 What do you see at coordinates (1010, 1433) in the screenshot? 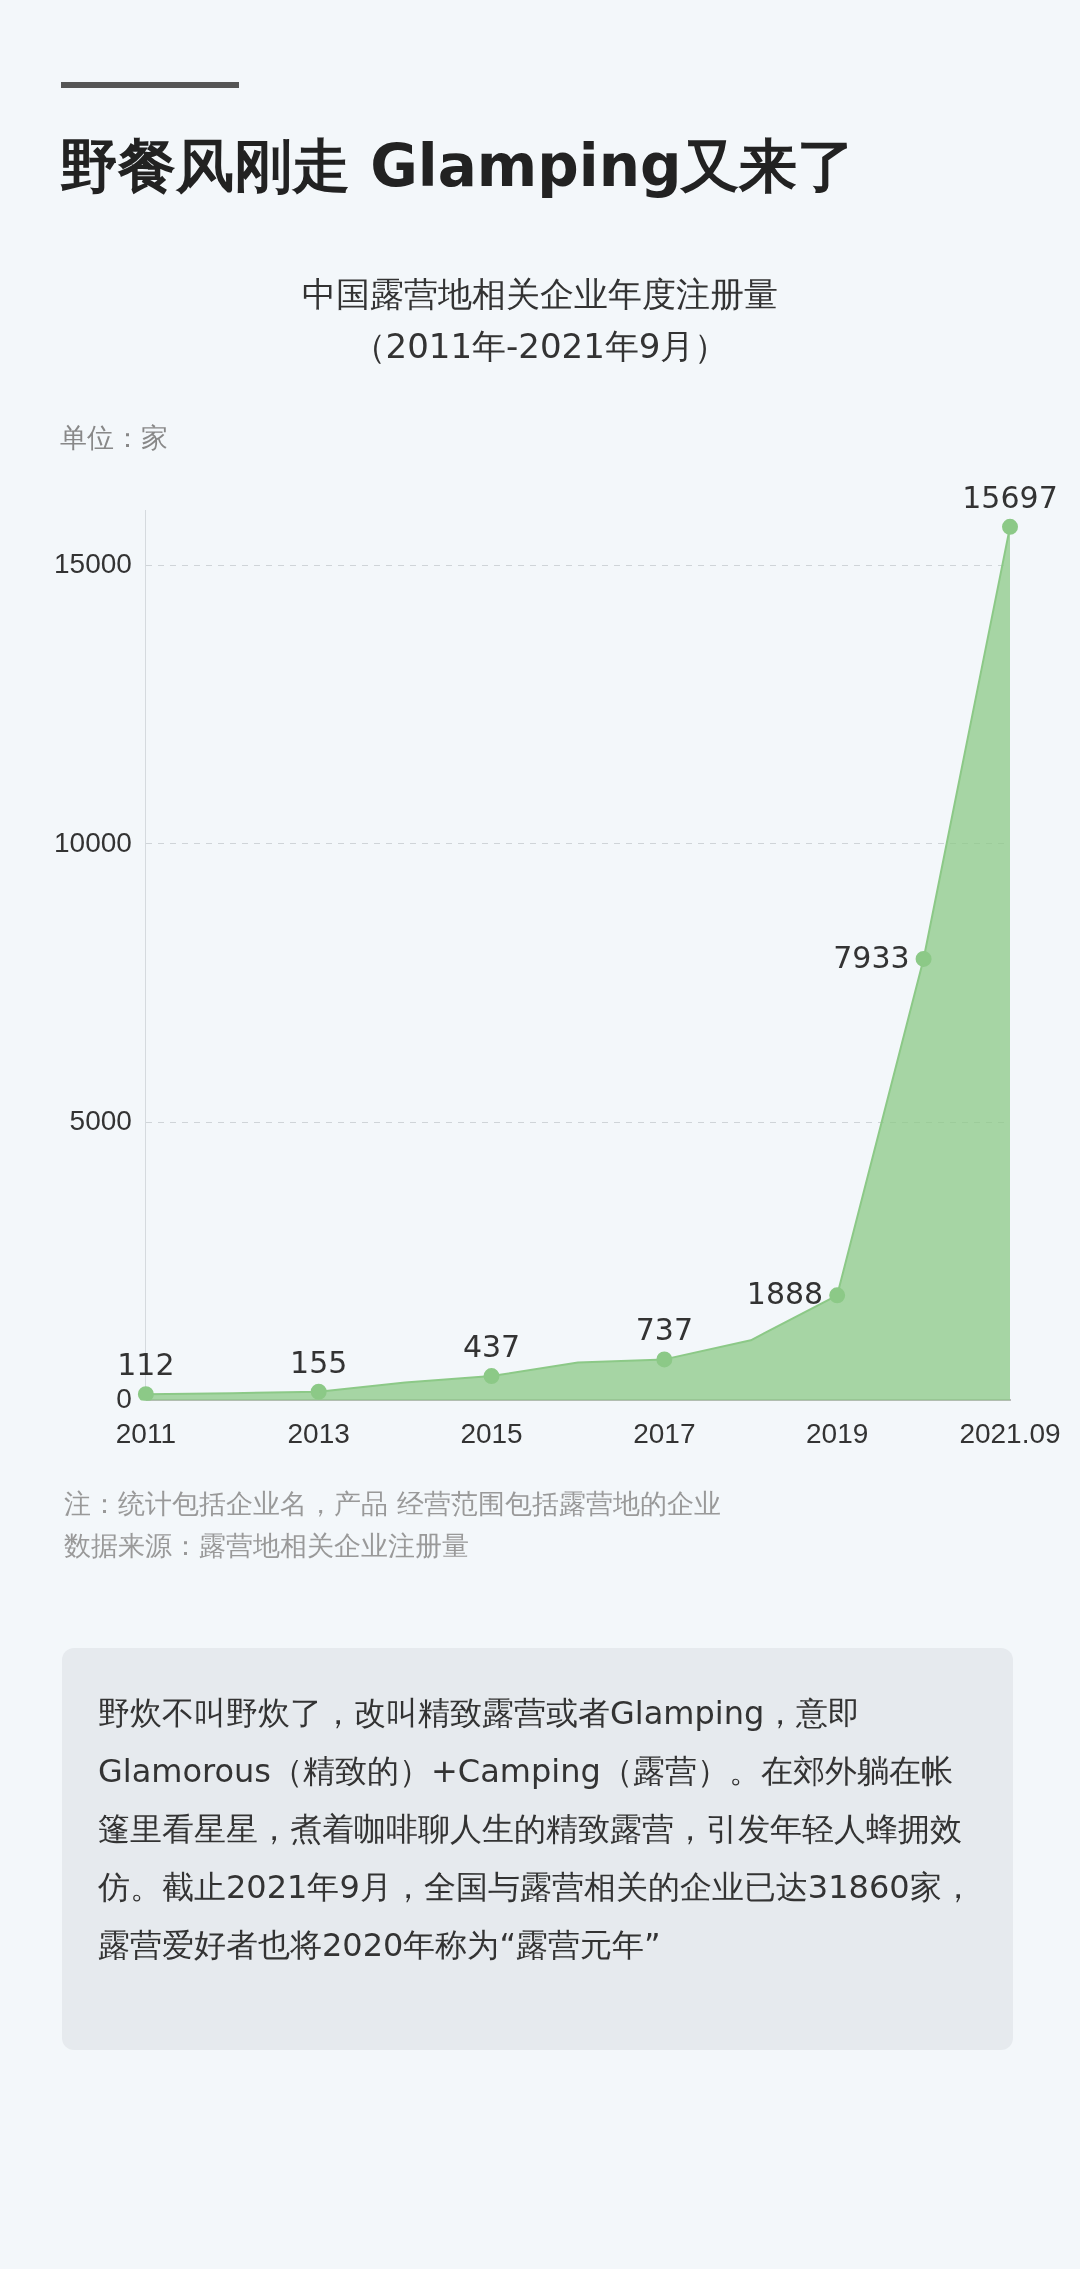
I see `x-tick-label: 2021.09` at bounding box center [1010, 1433].